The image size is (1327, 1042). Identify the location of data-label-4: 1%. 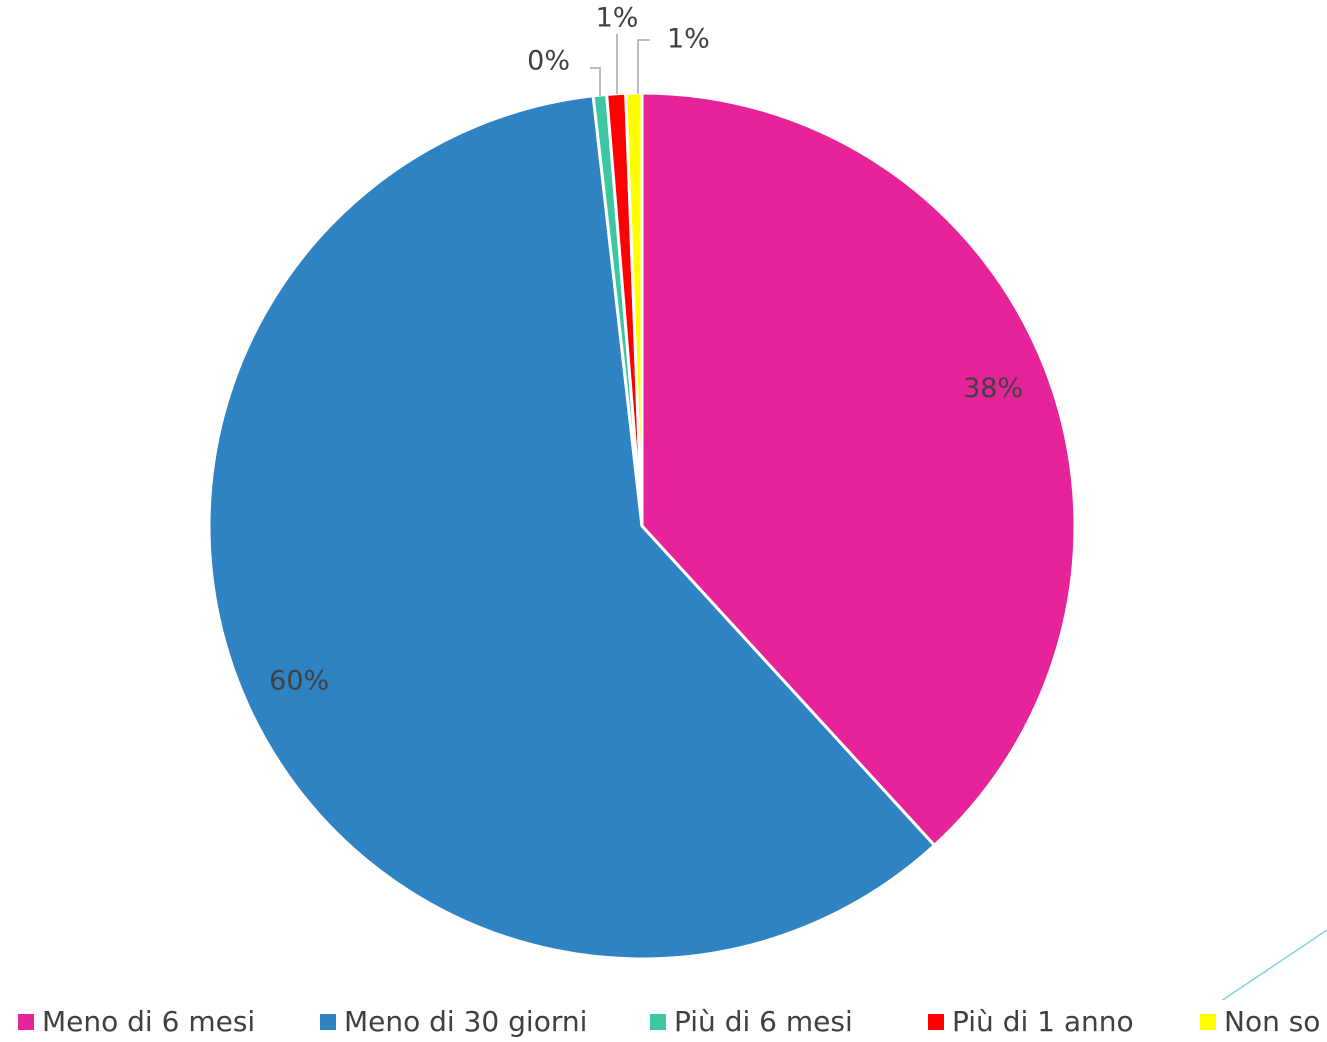
(688, 39).